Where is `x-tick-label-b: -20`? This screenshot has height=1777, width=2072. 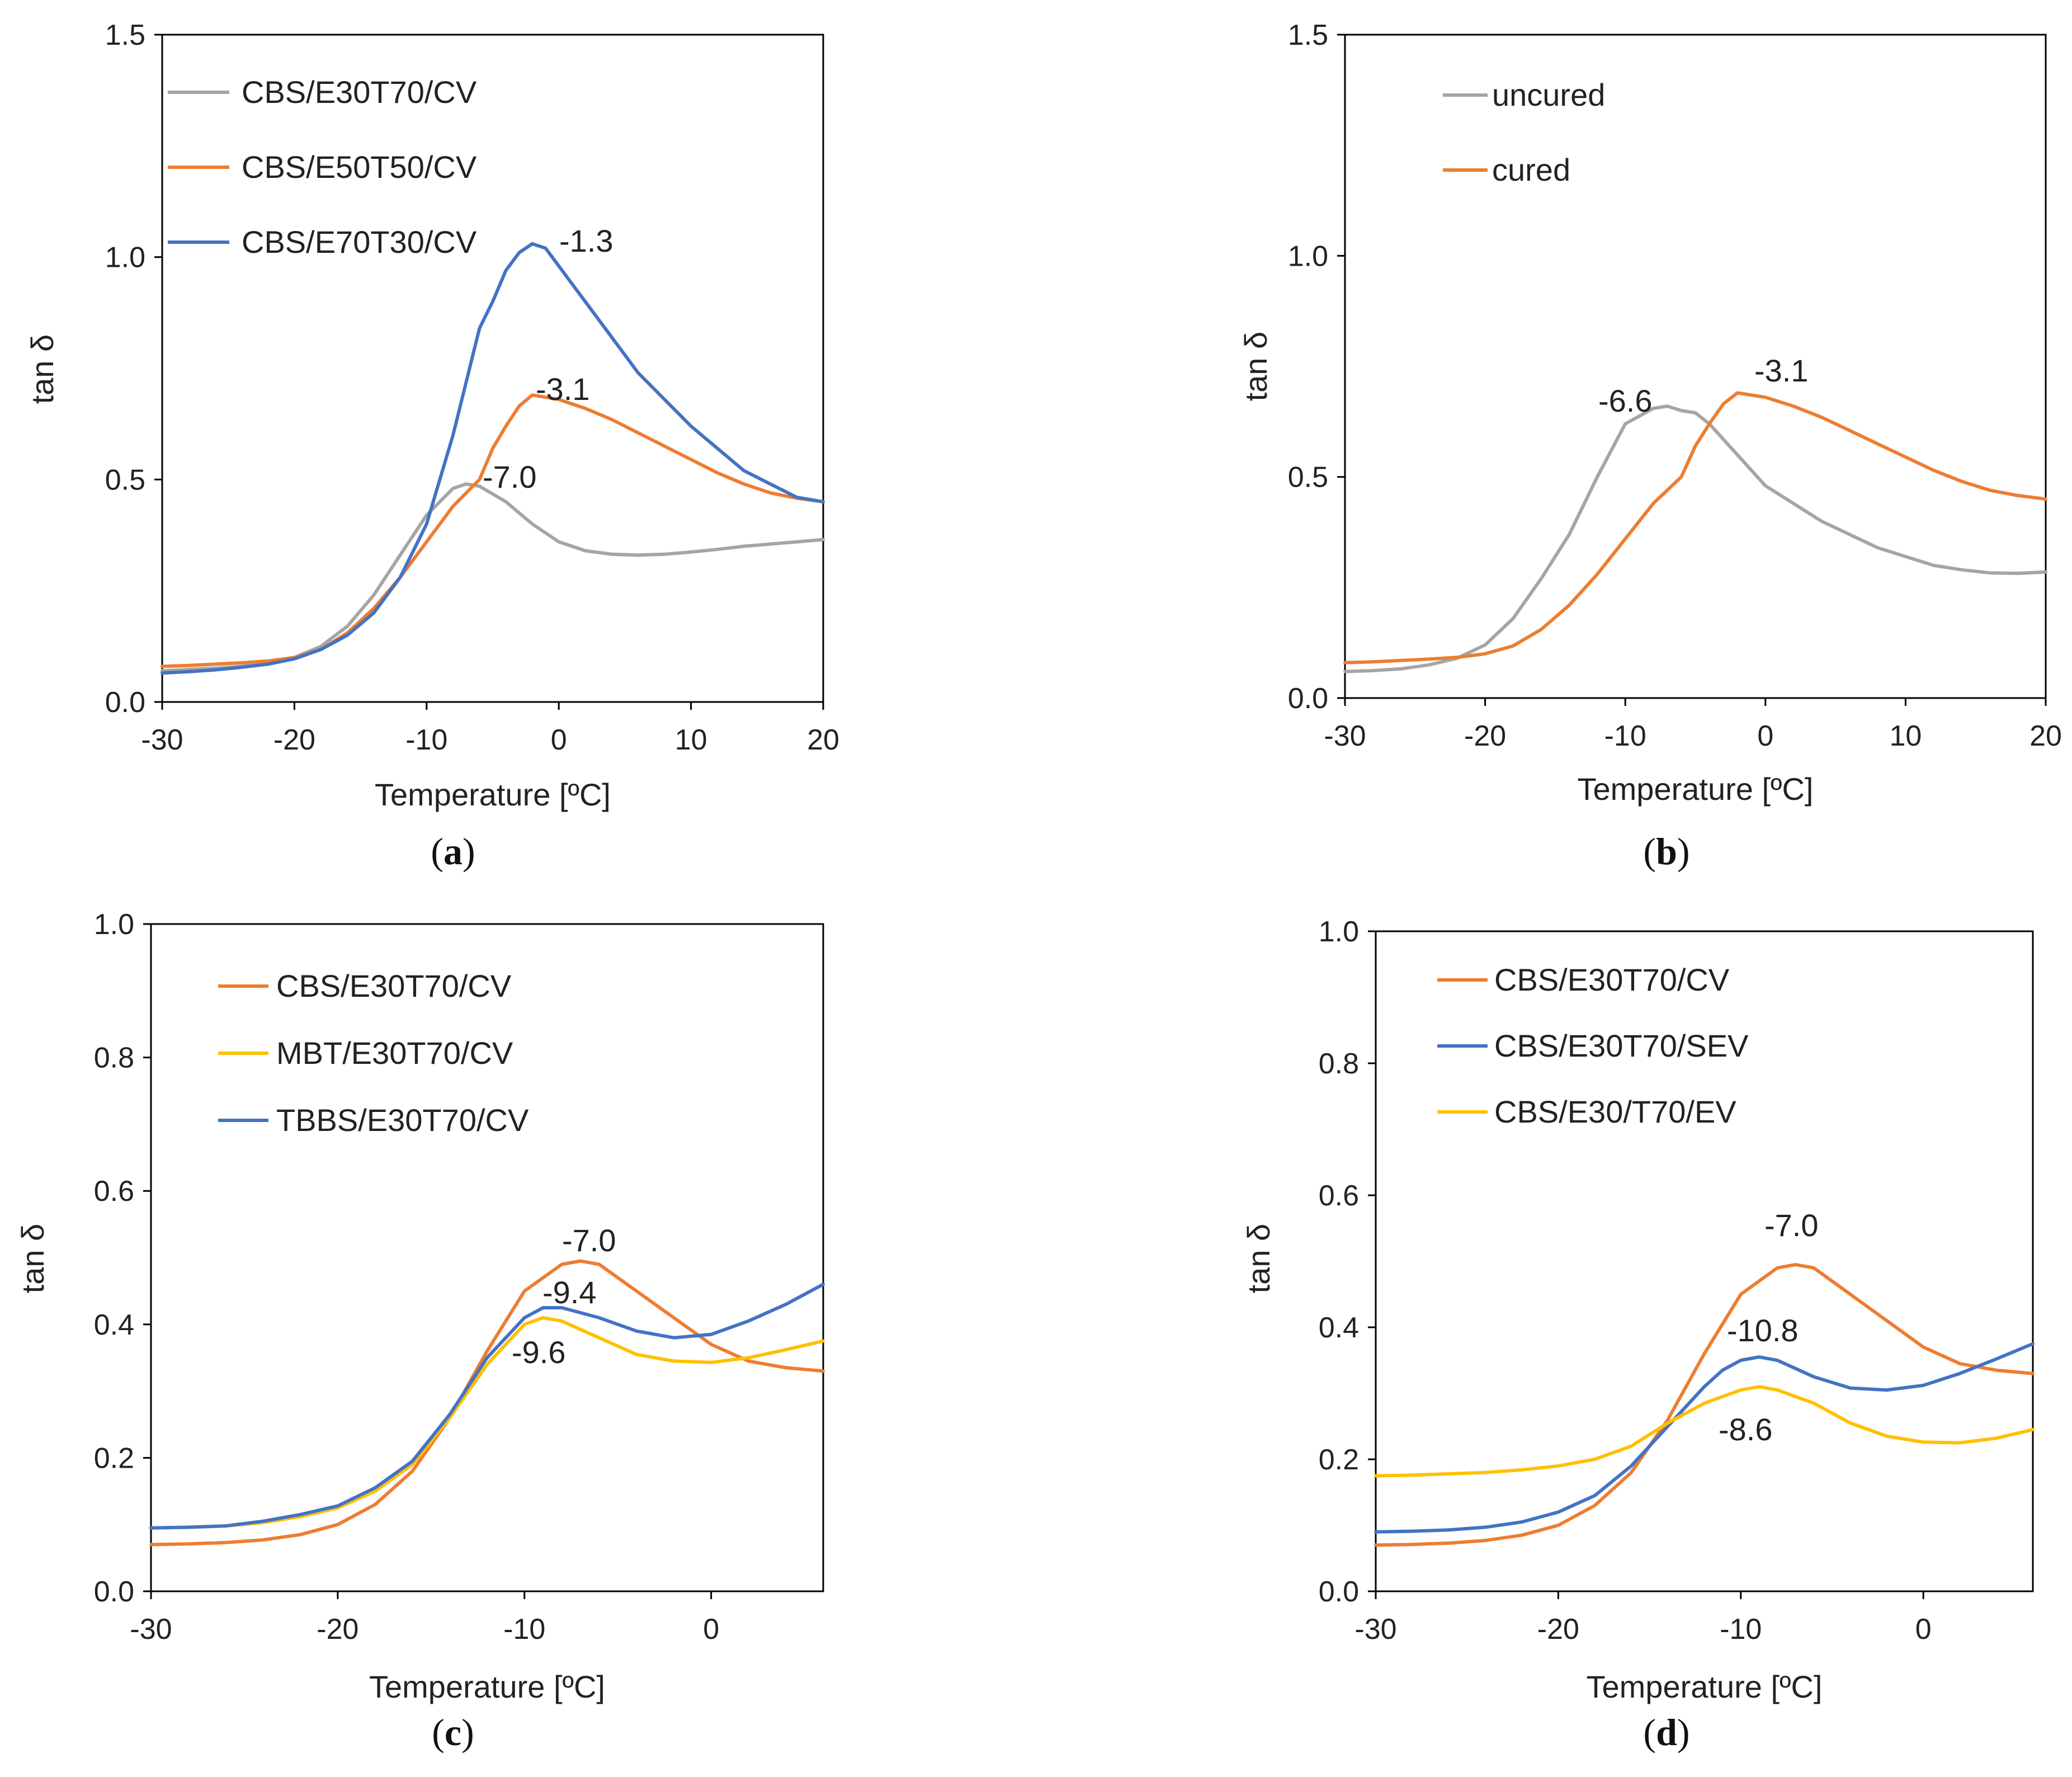 x-tick-label-b: -20 is located at coordinates (1485, 736).